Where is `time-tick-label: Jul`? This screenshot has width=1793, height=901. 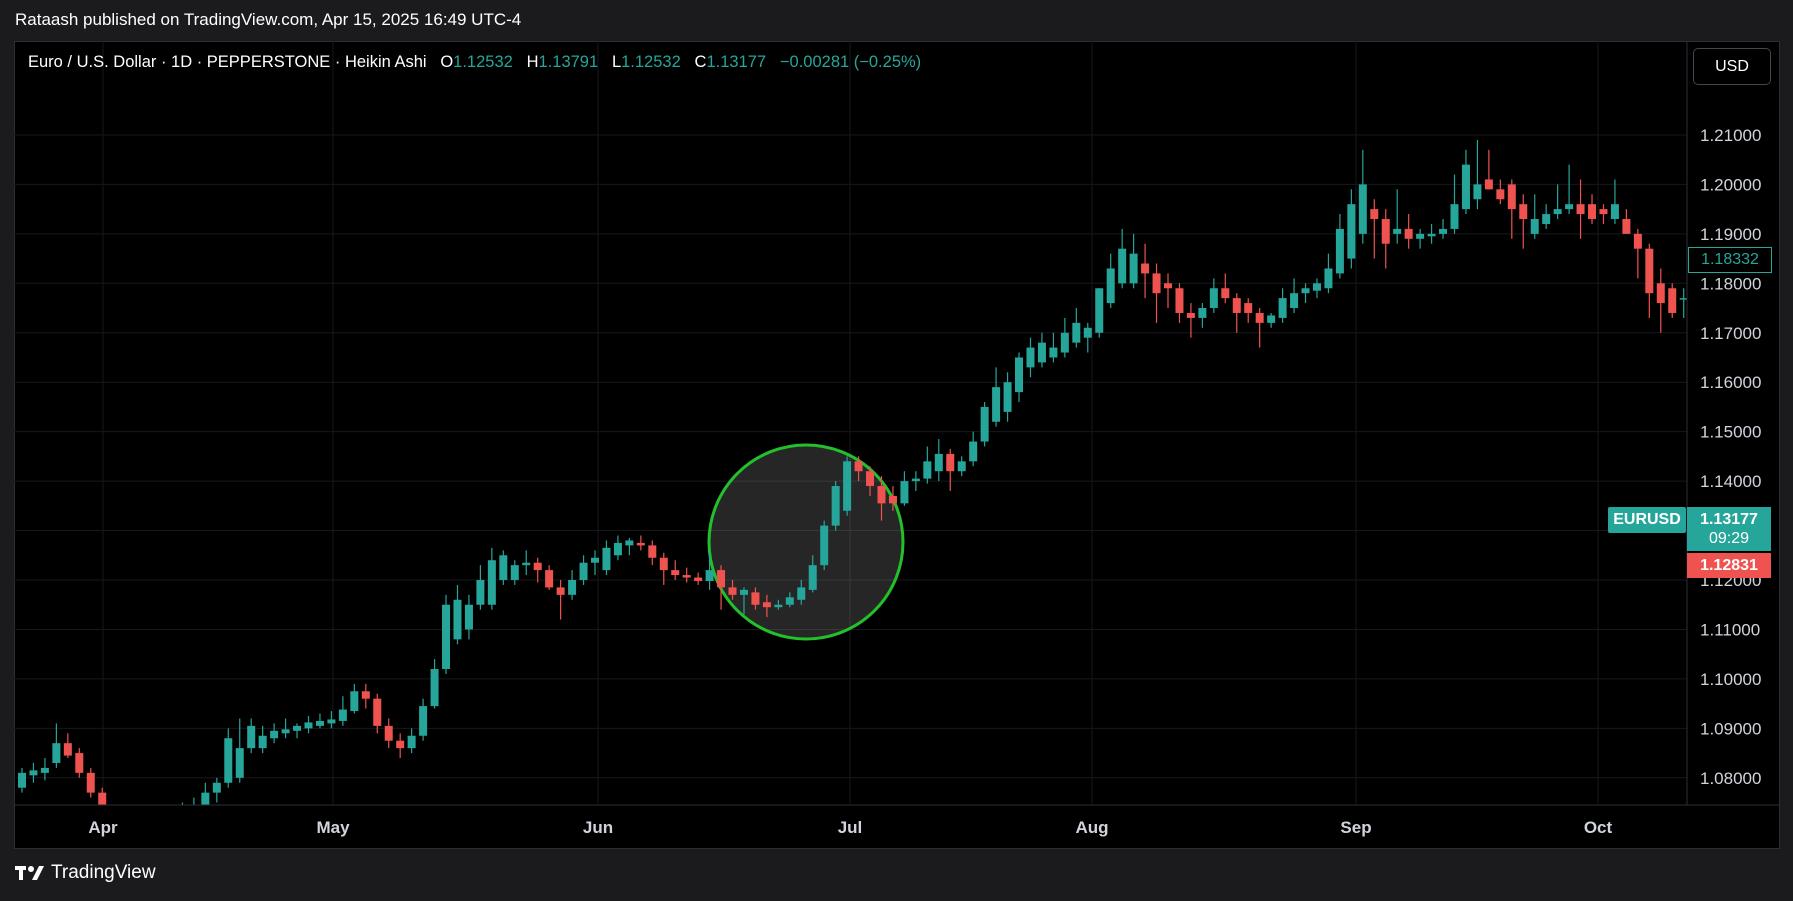 time-tick-label: Jul is located at coordinates (850, 827).